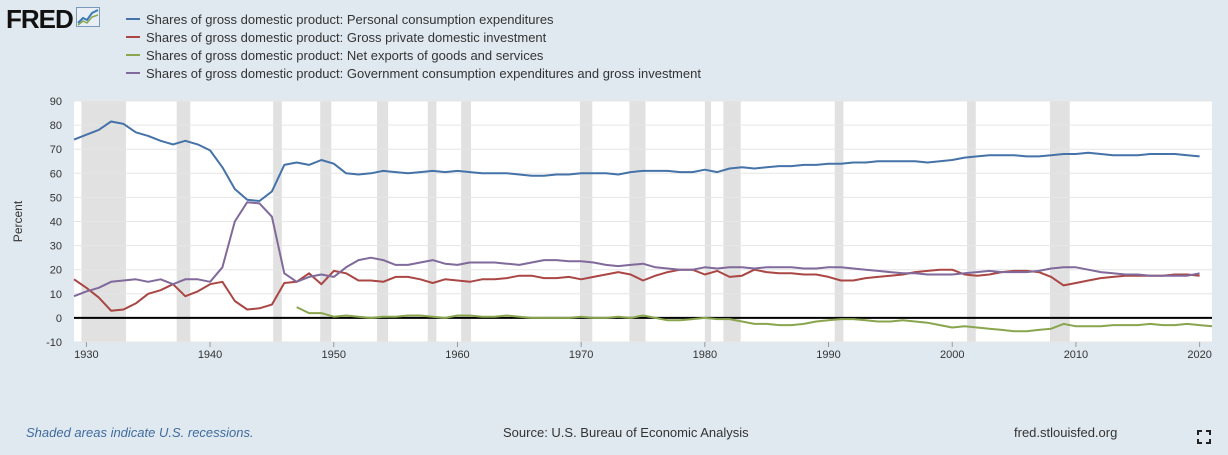  What do you see at coordinates (334, 355) in the screenshot?
I see `x-tick-label: 1950` at bounding box center [334, 355].